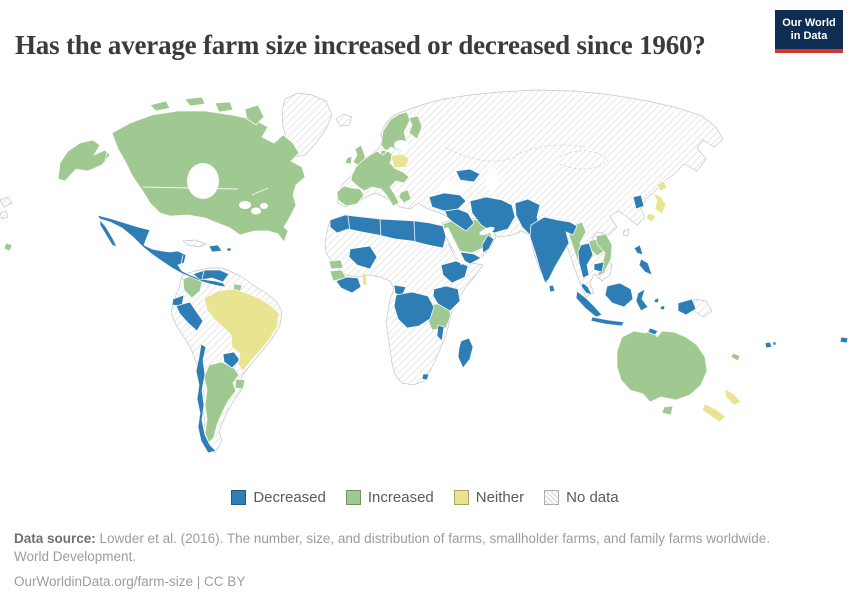 The image size is (850, 600). I want to click on country-vietnam, so click(604, 255).